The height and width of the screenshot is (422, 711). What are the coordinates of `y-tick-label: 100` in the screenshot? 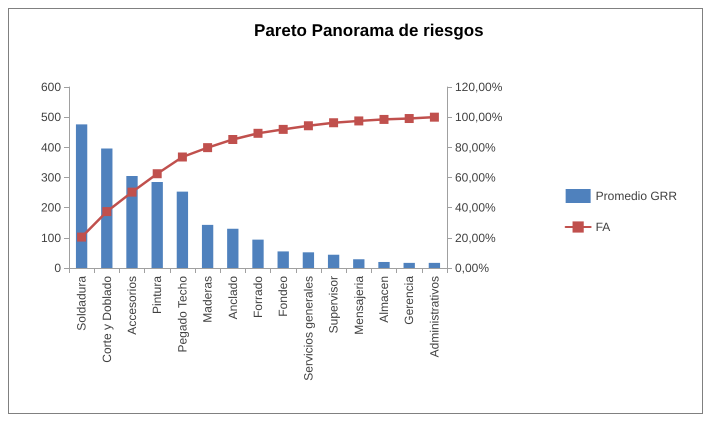 It's located at (51, 237).